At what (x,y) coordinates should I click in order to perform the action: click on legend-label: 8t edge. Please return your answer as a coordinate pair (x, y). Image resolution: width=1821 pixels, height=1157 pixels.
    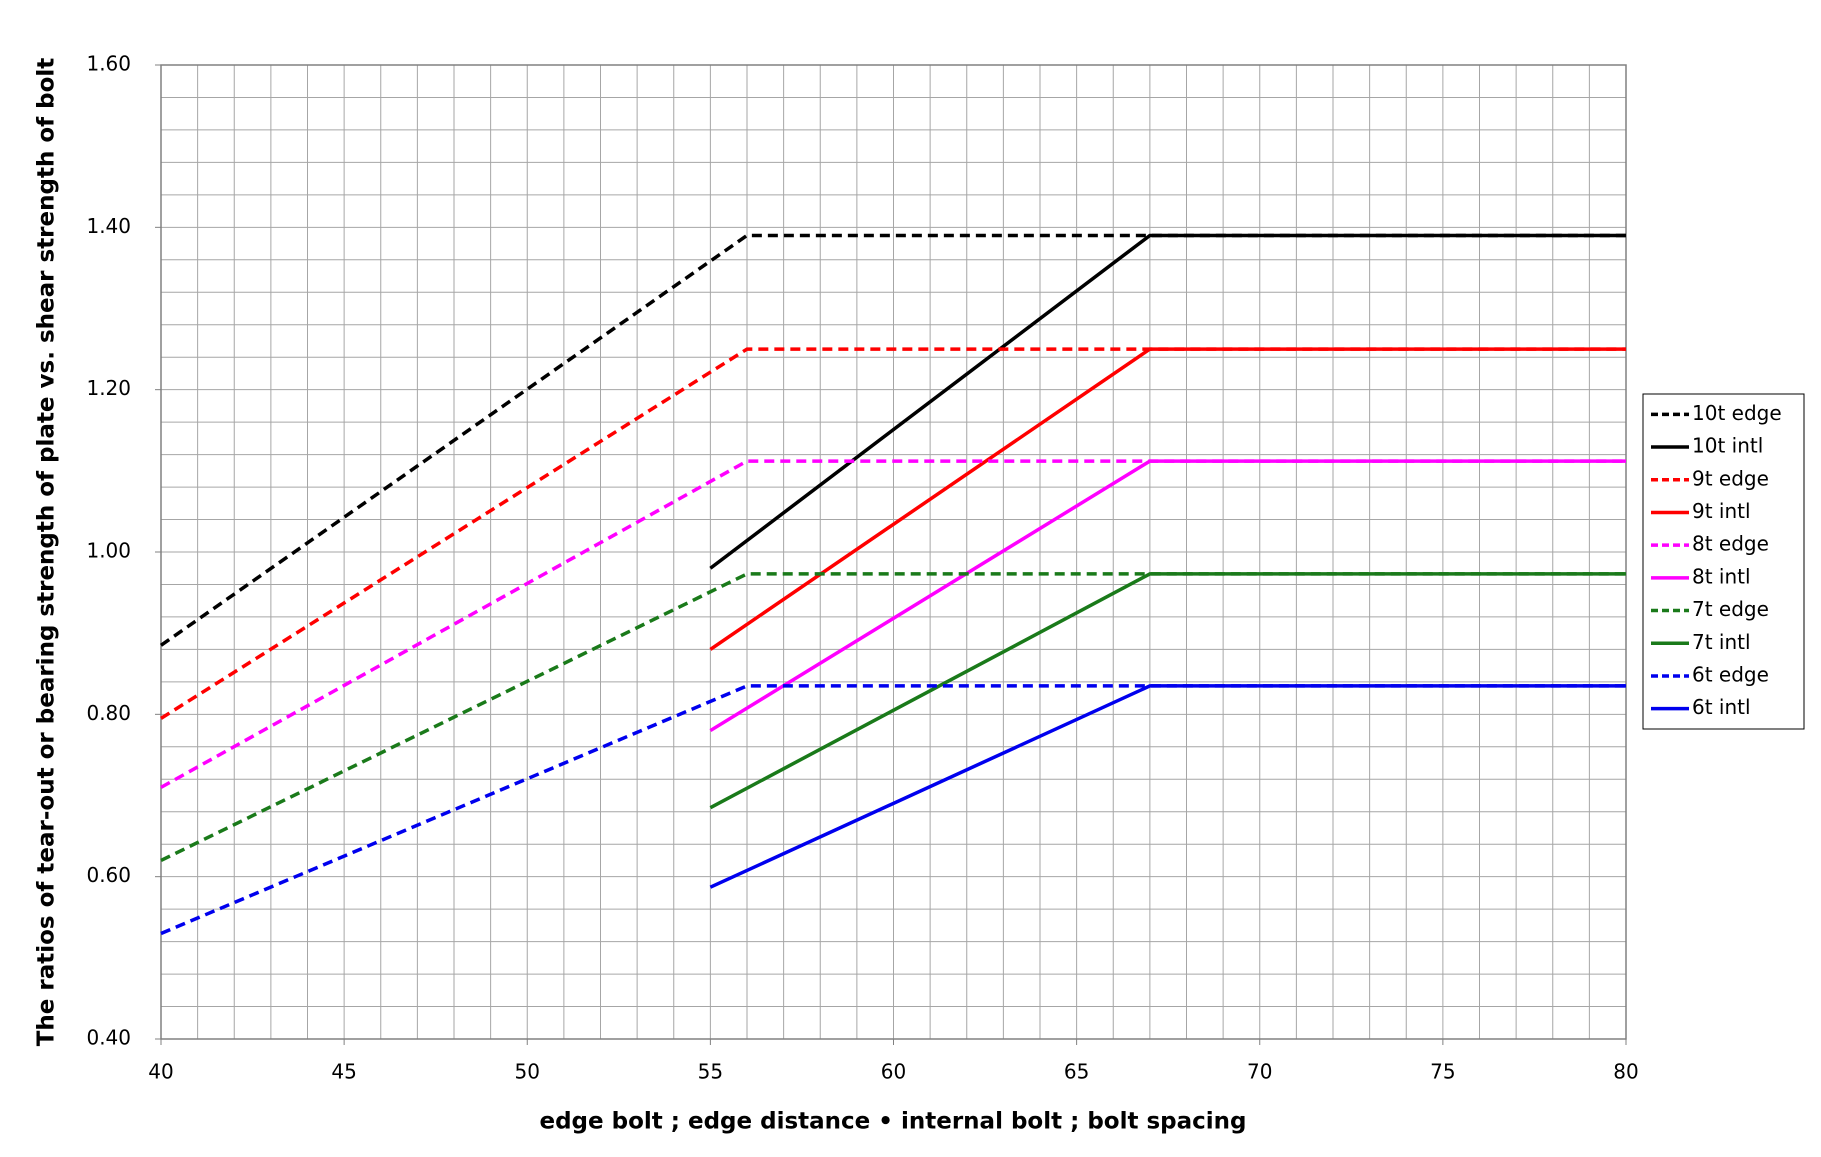
    Looking at the image, I should click on (1730, 544).